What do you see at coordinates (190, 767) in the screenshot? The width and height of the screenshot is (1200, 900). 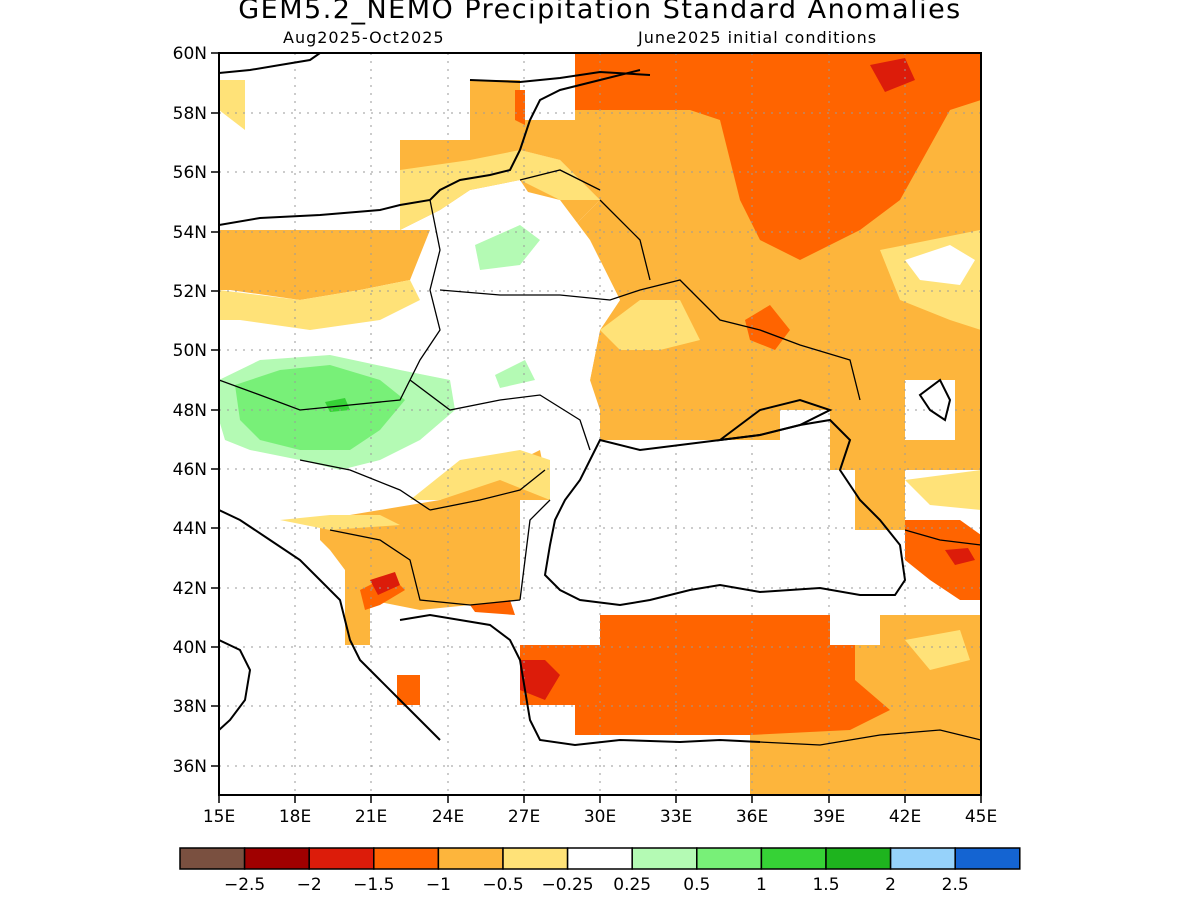 I see `lat-tick-label: 36N` at bounding box center [190, 767].